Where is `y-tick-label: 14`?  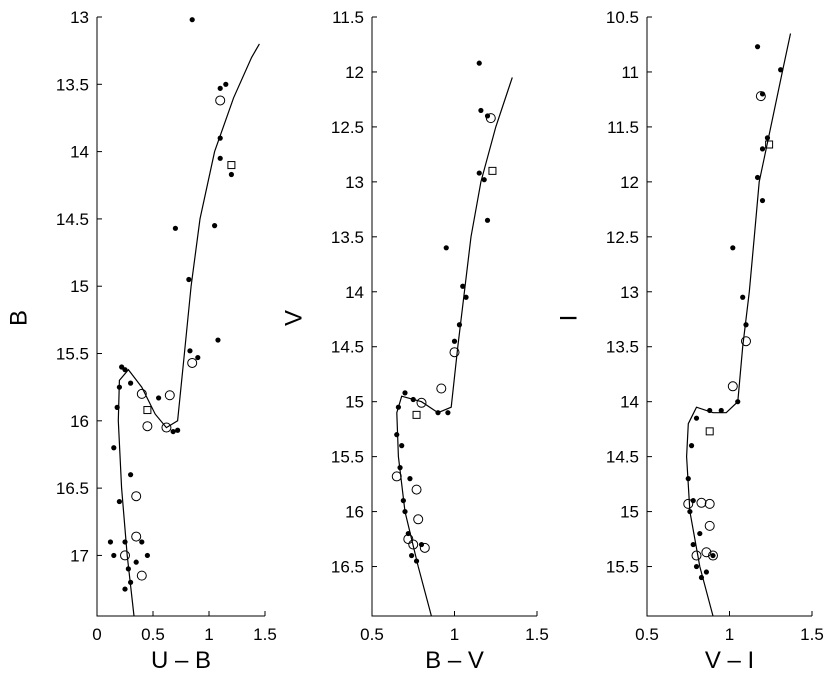
y-tick-label: 14 is located at coordinates (79, 152).